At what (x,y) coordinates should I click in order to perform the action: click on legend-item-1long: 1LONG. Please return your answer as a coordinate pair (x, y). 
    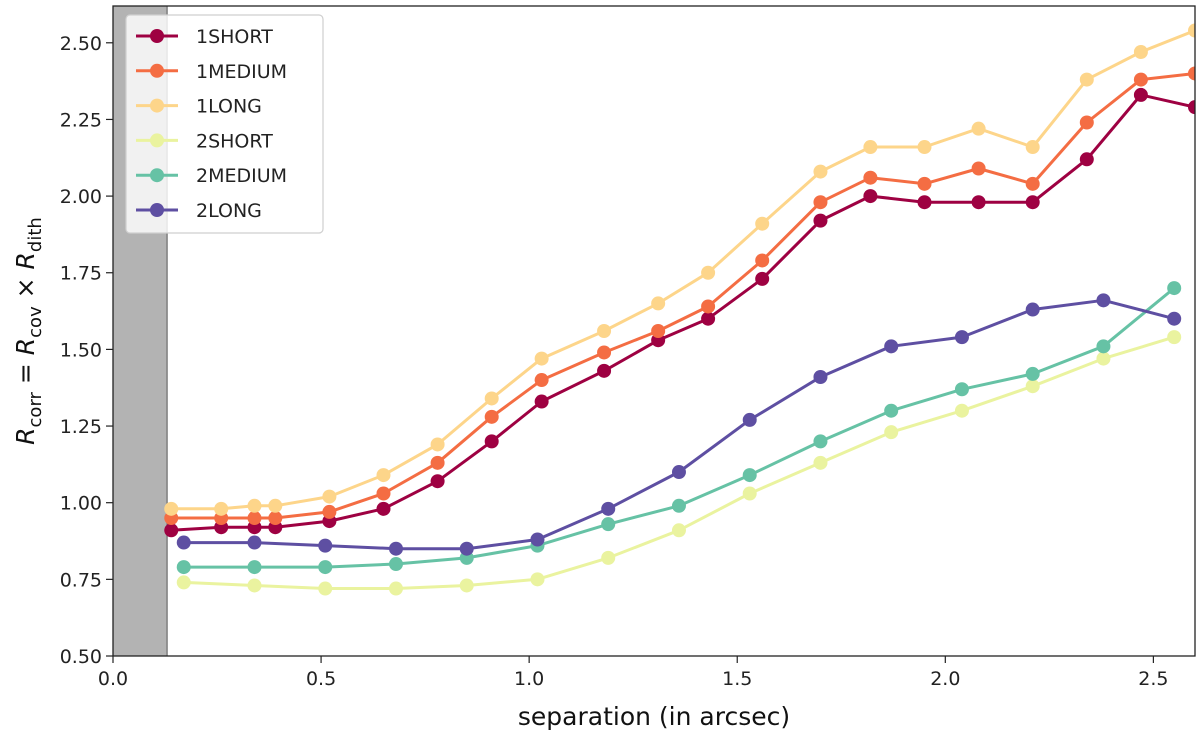
    Looking at the image, I should click on (199, 107).